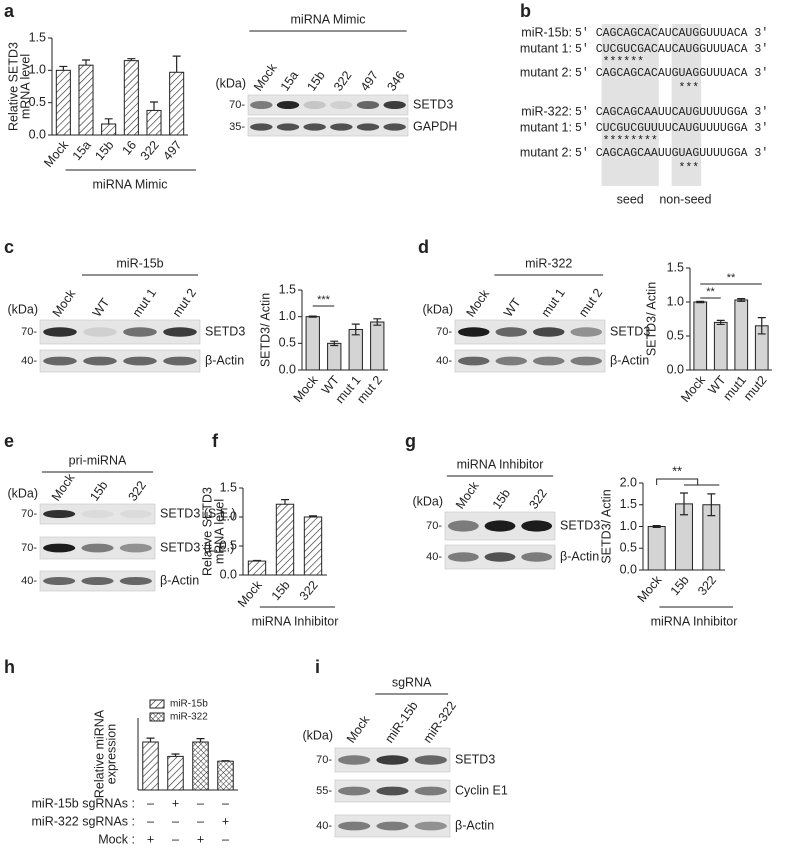  What do you see at coordinates (369, 80) in the screenshot?
I see `lane-label: 497` at bounding box center [369, 80].